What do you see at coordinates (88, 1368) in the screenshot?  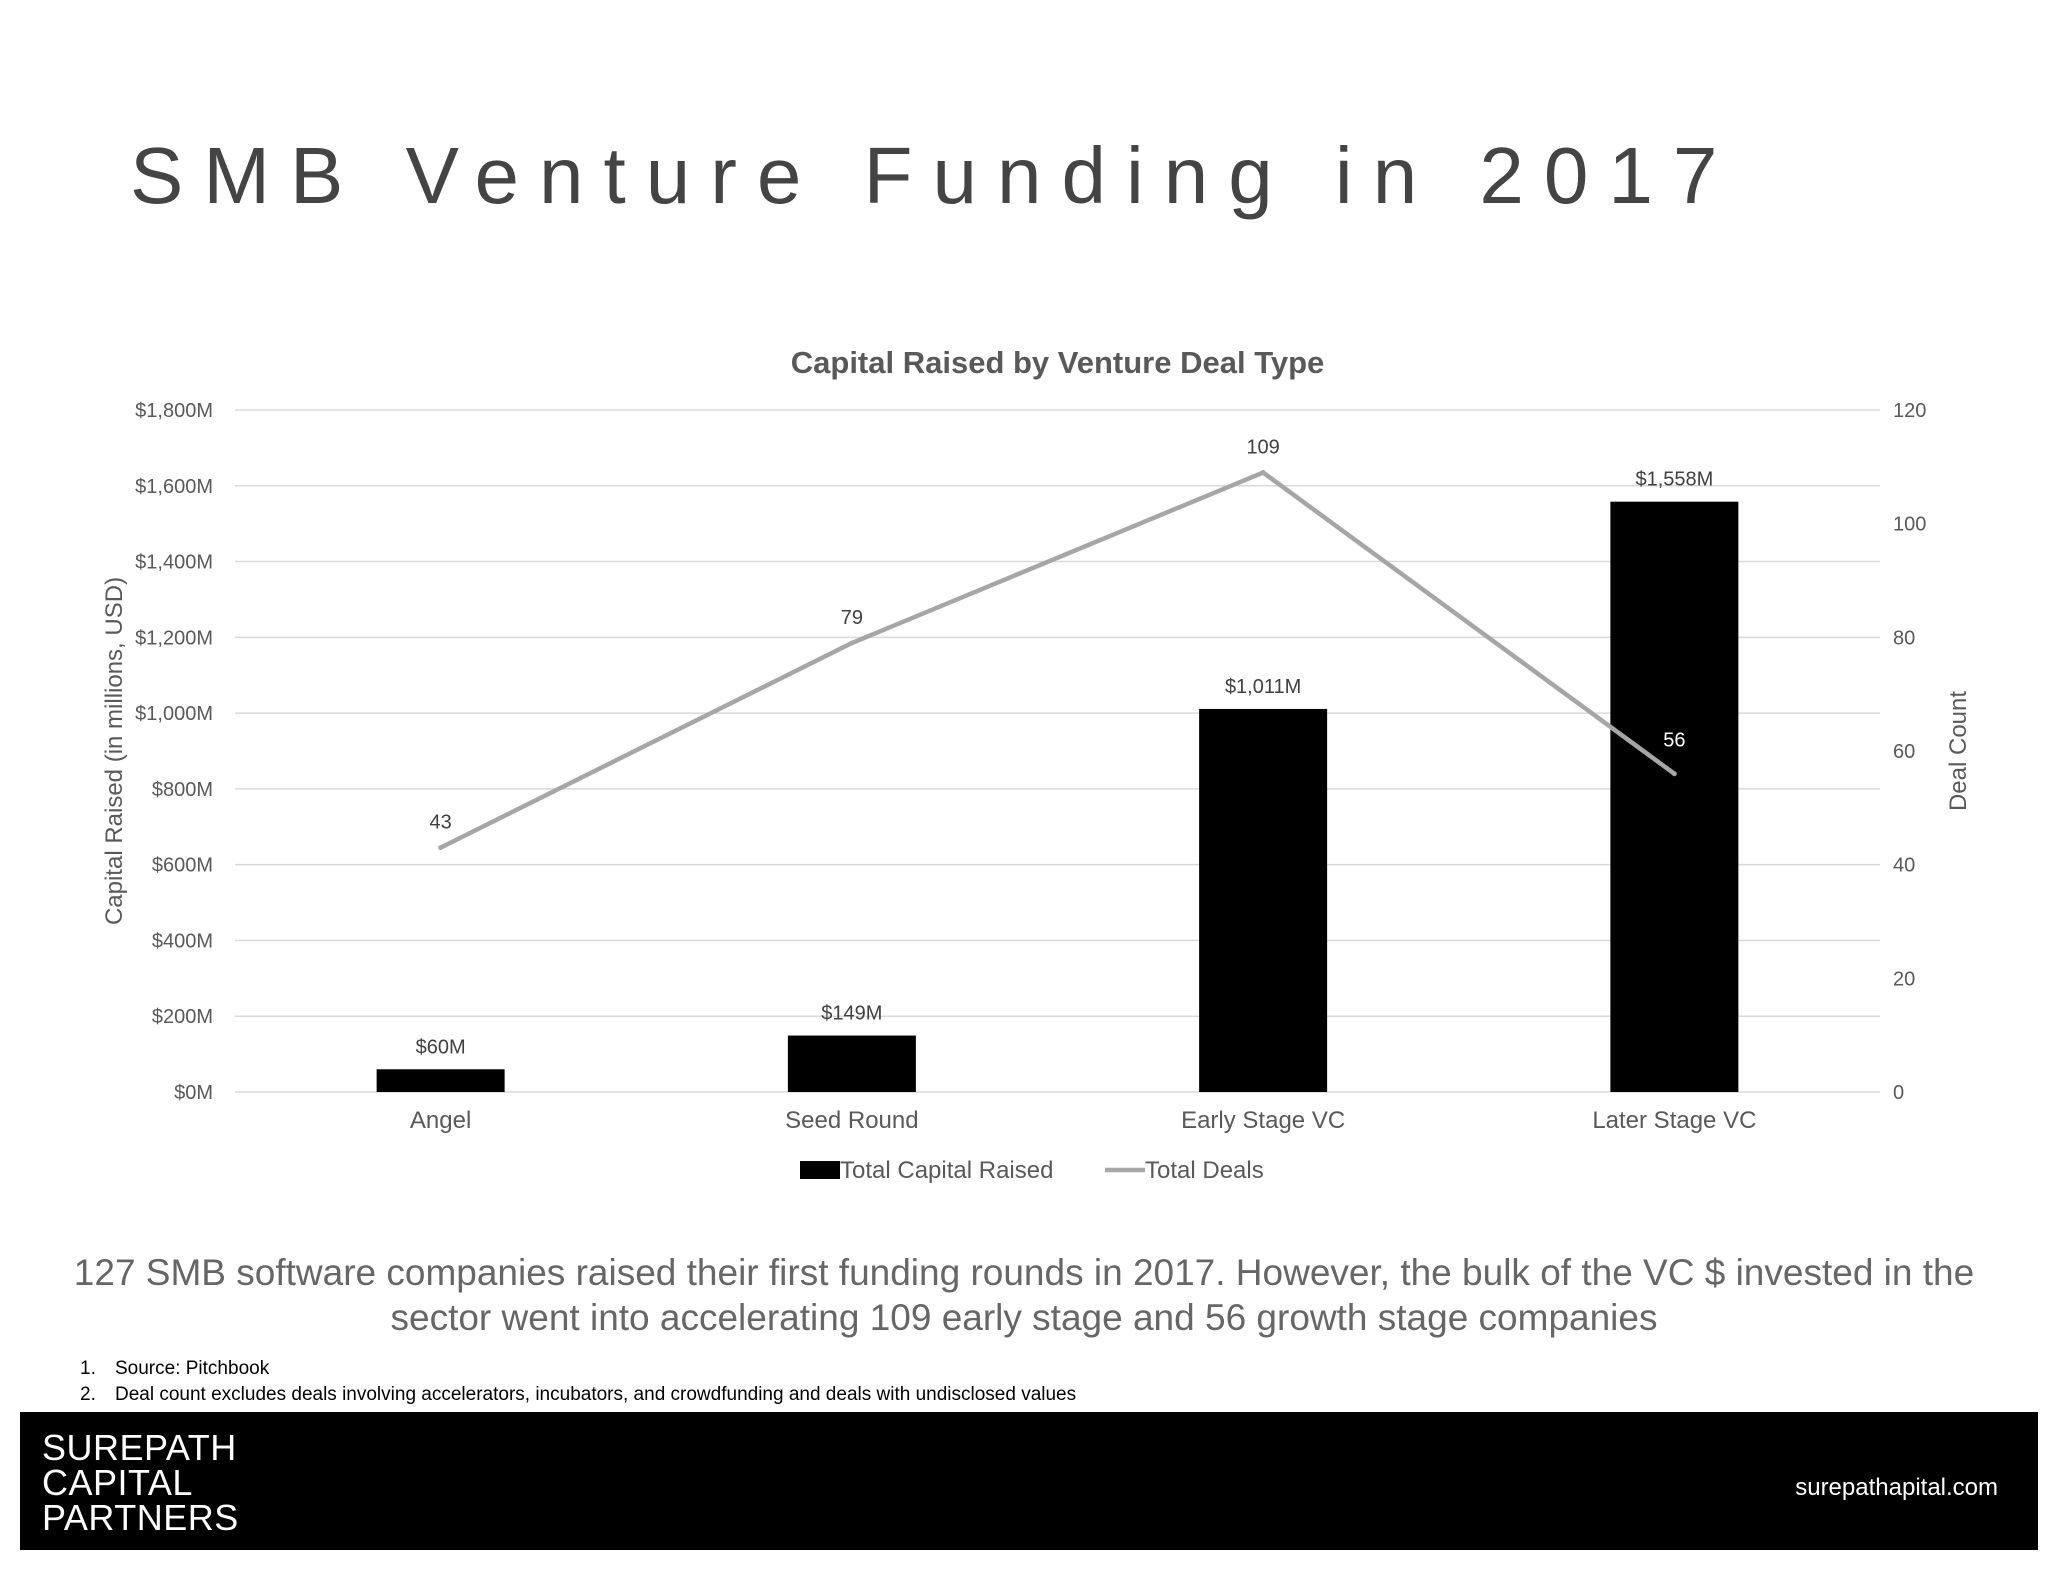 I see `footnote-number: 1.` at bounding box center [88, 1368].